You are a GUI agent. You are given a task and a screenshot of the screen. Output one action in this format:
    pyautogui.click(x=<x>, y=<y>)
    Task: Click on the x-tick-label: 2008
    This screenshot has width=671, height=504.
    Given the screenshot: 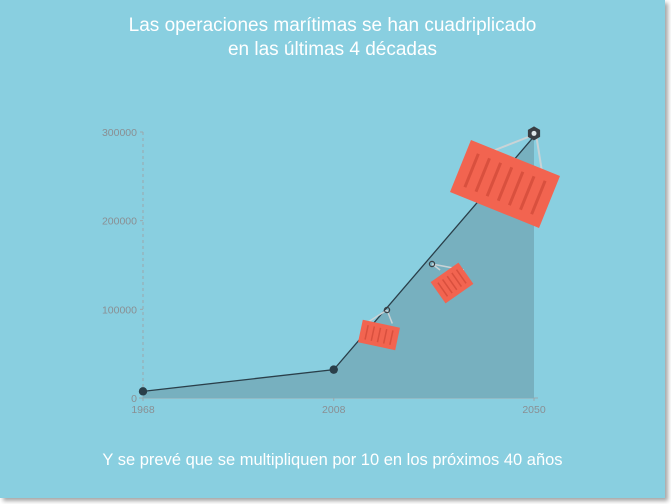 What is the action you would take?
    pyautogui.click(x=334, y=410)
    